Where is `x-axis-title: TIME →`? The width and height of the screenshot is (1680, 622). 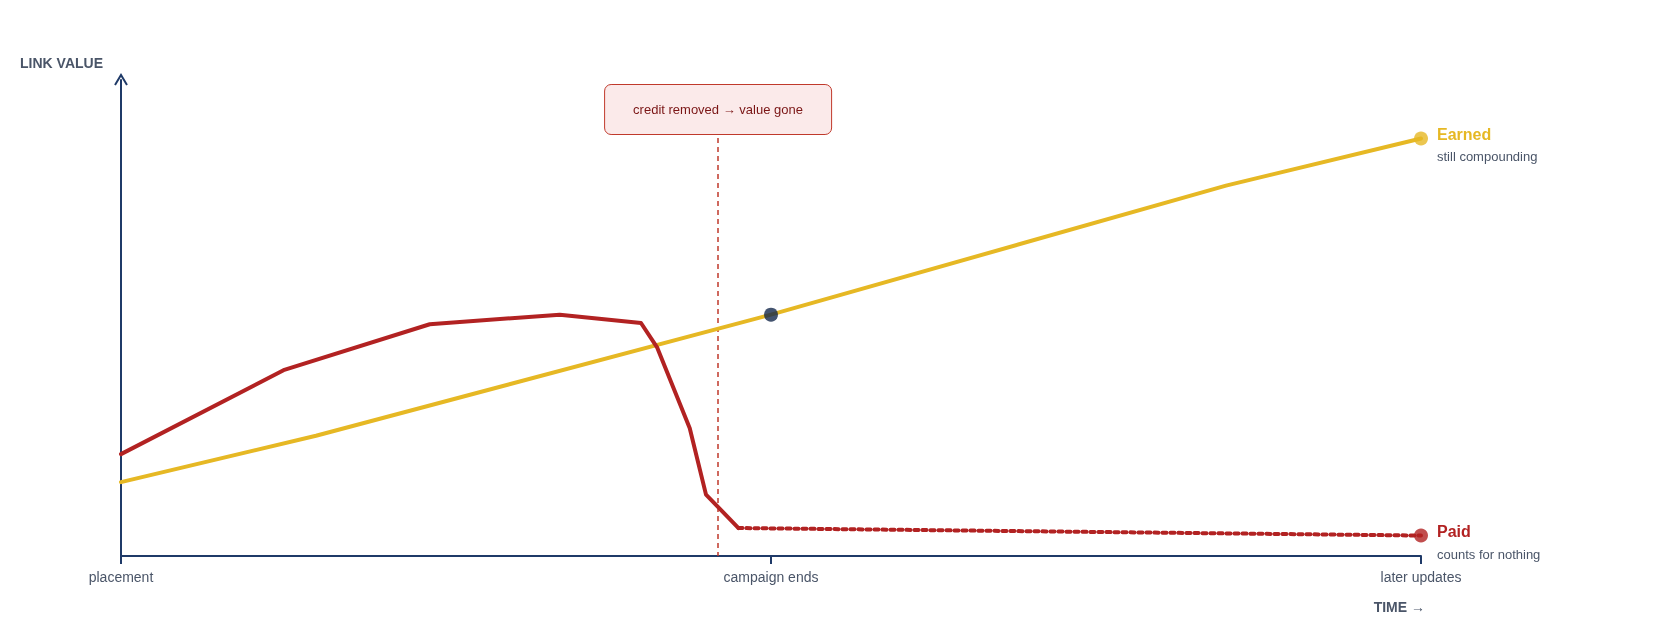 x-axis-title: TIME → is located at coordinates (1399, 607).